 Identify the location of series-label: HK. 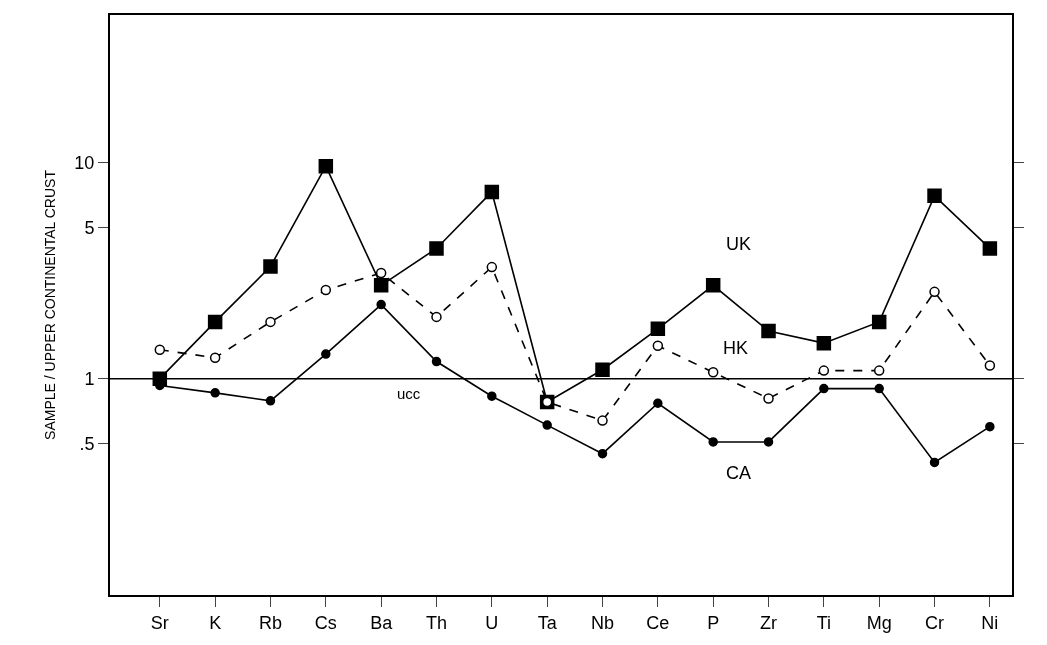
(736, 348).